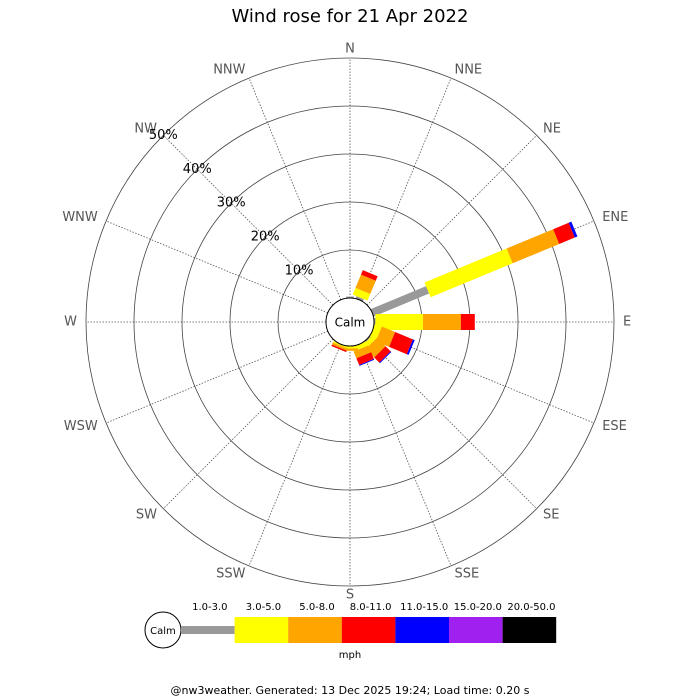 The image size is (700, 700). Describe the element at coordinates (350, 655) in the screenshot. I see `legend-unit: mph` at that location.